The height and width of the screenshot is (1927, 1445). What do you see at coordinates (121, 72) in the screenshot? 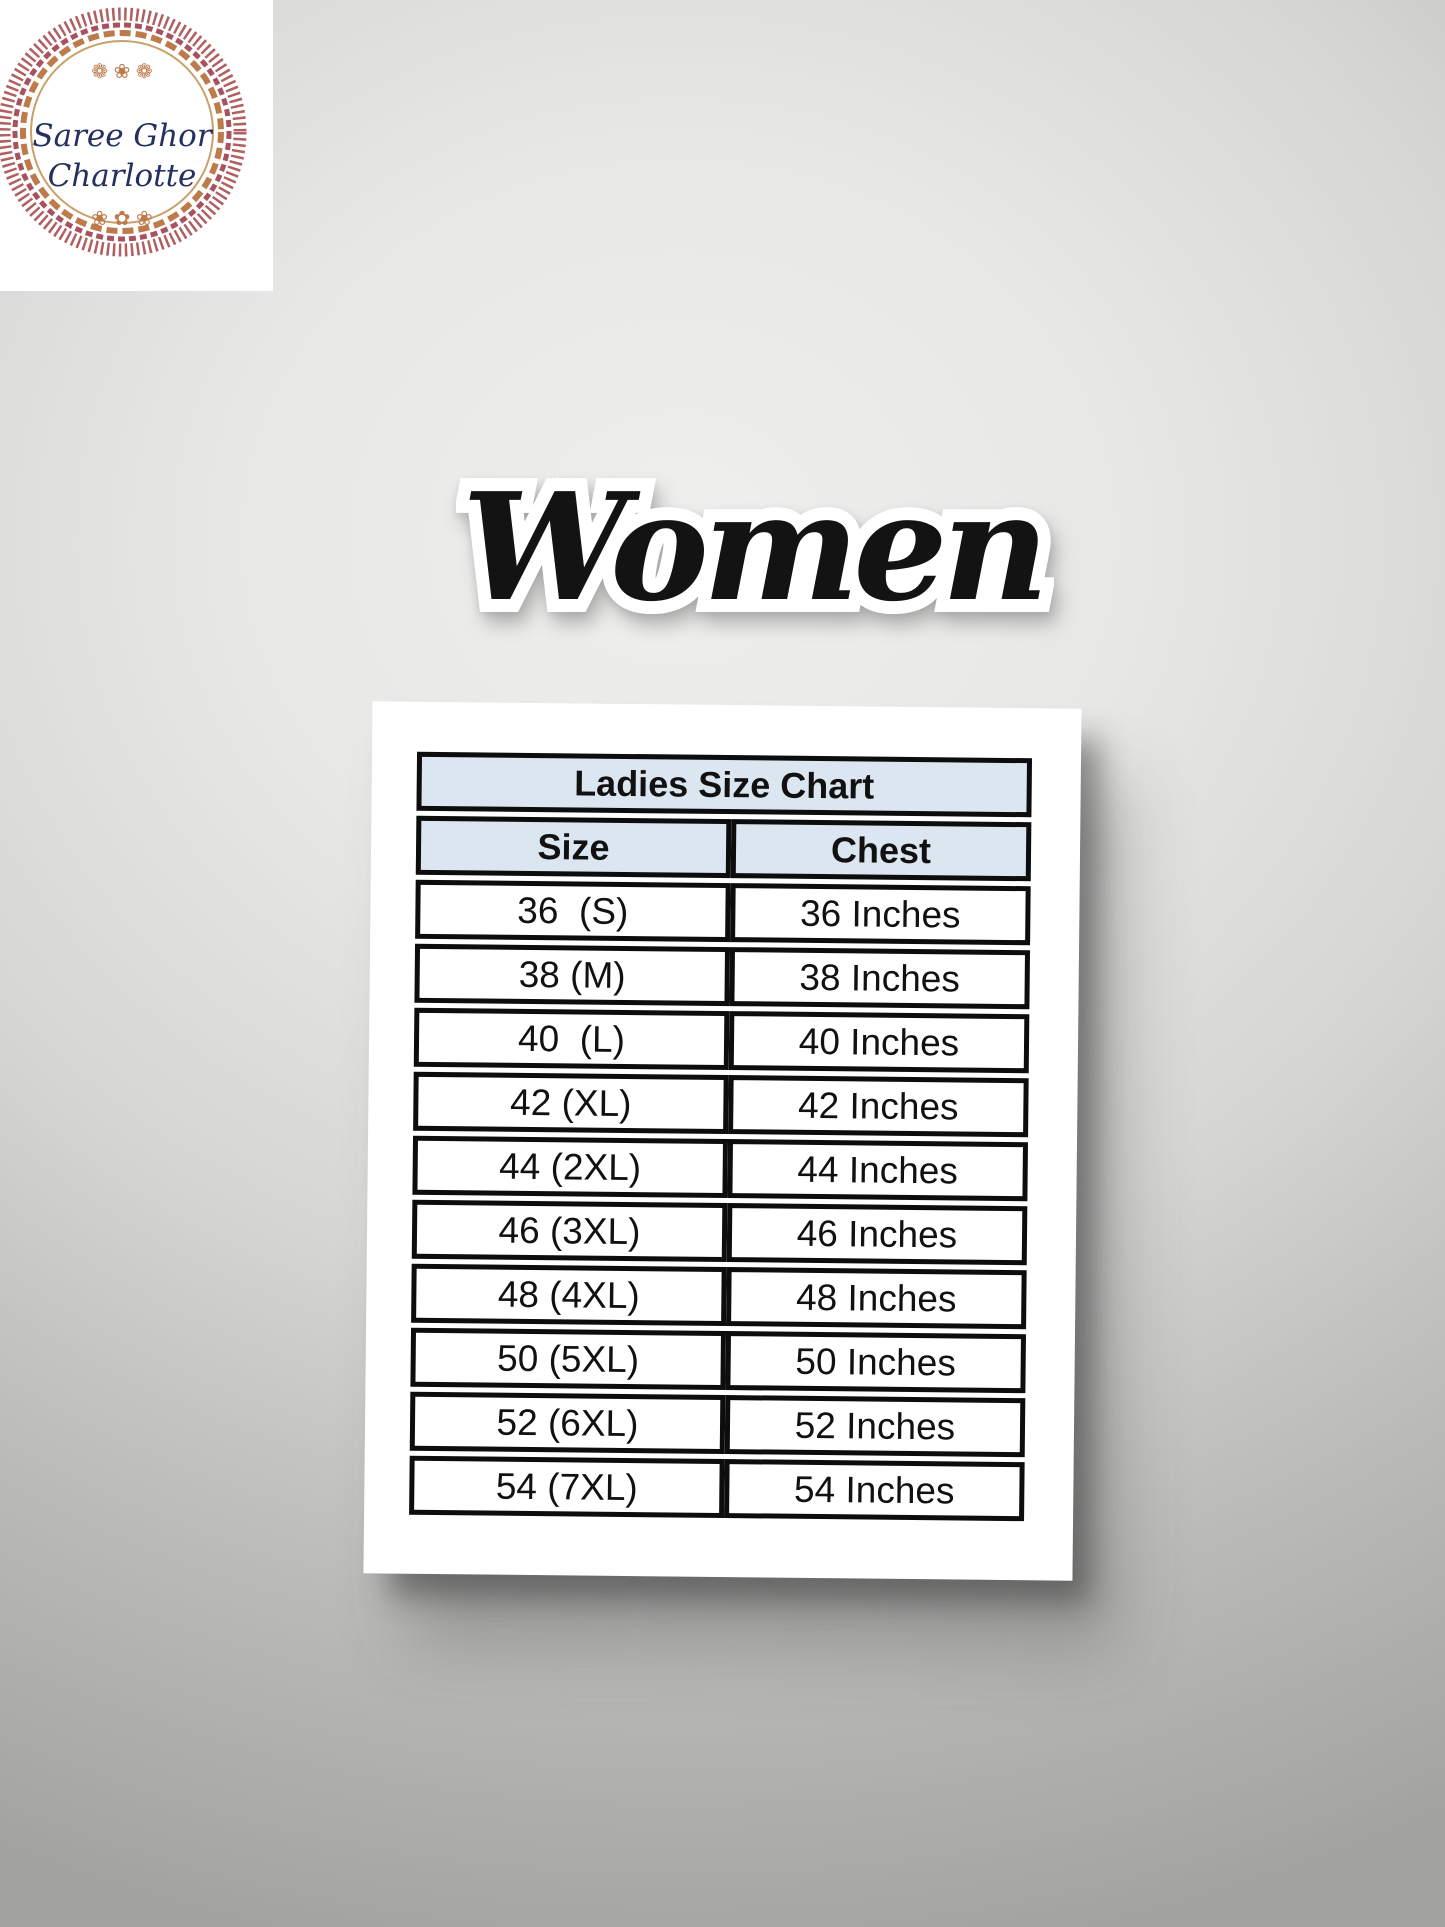
I see `logo-ornament-top: ❁ ❀ ❁` at bounding box center [121, 72].